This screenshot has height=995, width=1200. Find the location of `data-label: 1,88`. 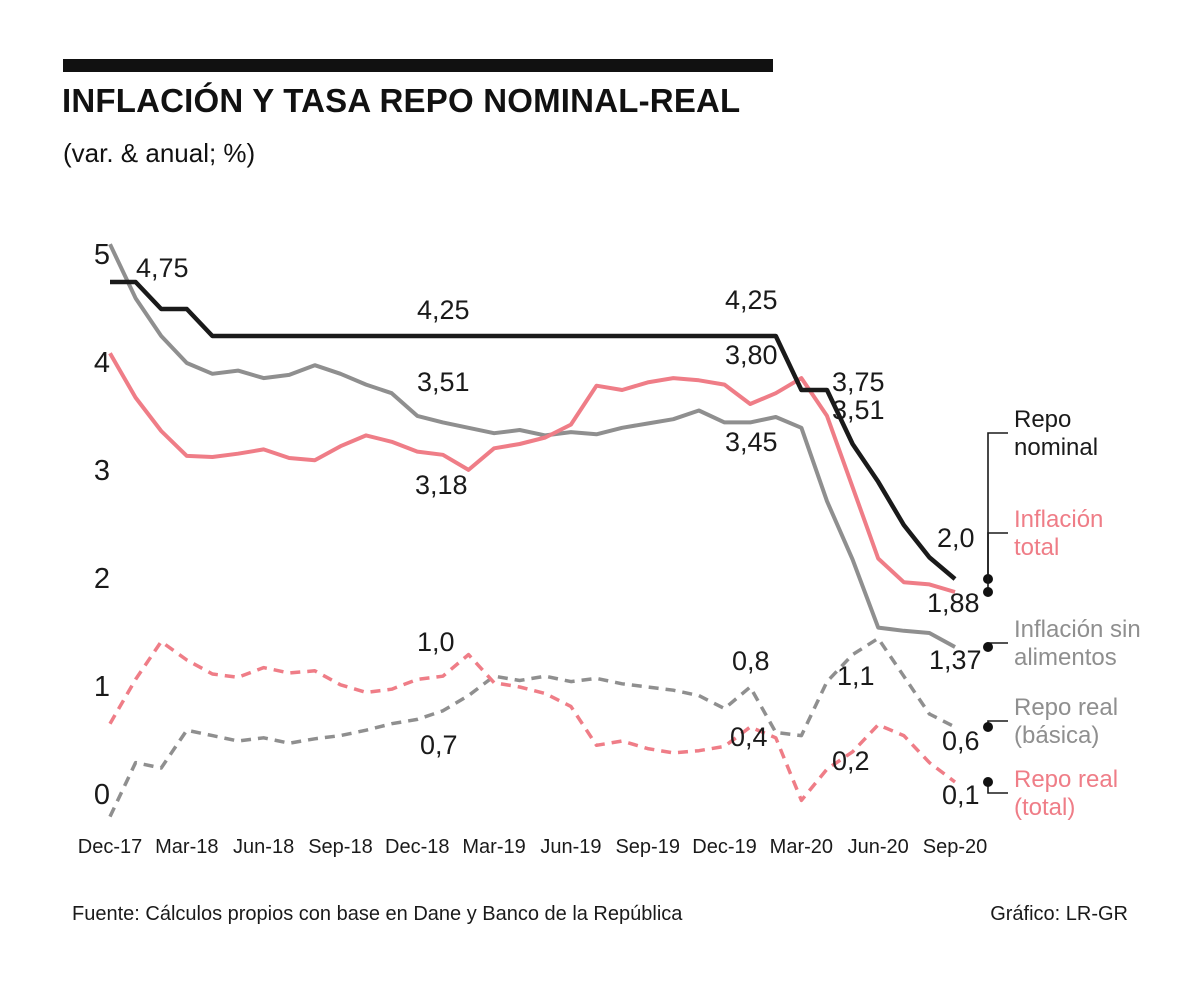

data-label: 1,88 is located at coordinates (953, 603).